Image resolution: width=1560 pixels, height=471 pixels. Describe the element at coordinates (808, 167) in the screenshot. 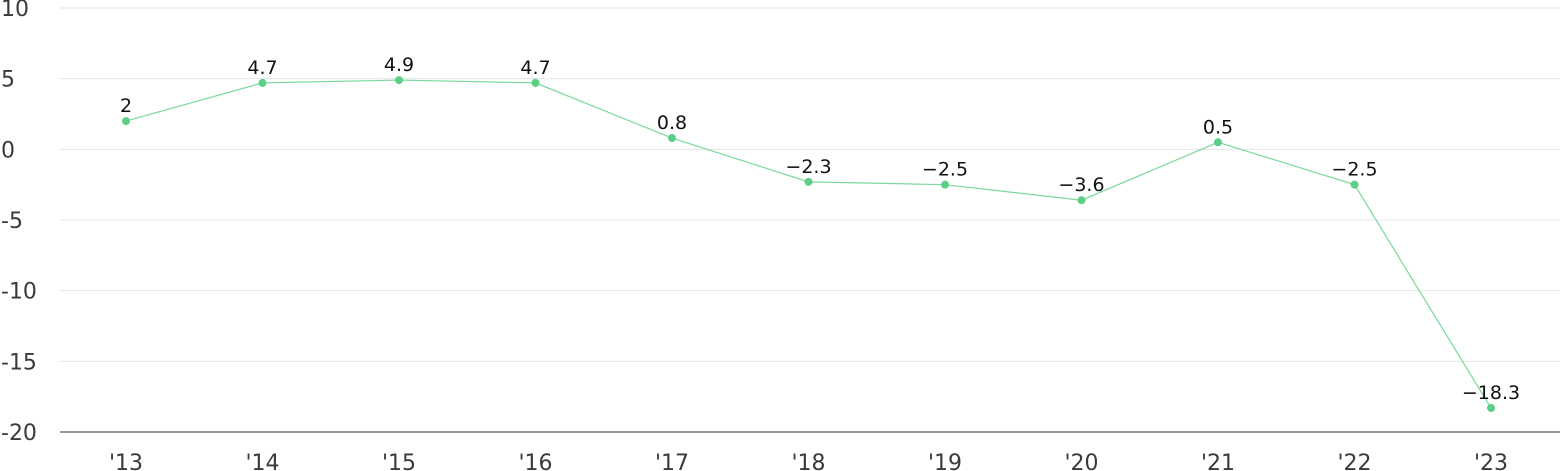

I see `data-label: −2.3` at that location.